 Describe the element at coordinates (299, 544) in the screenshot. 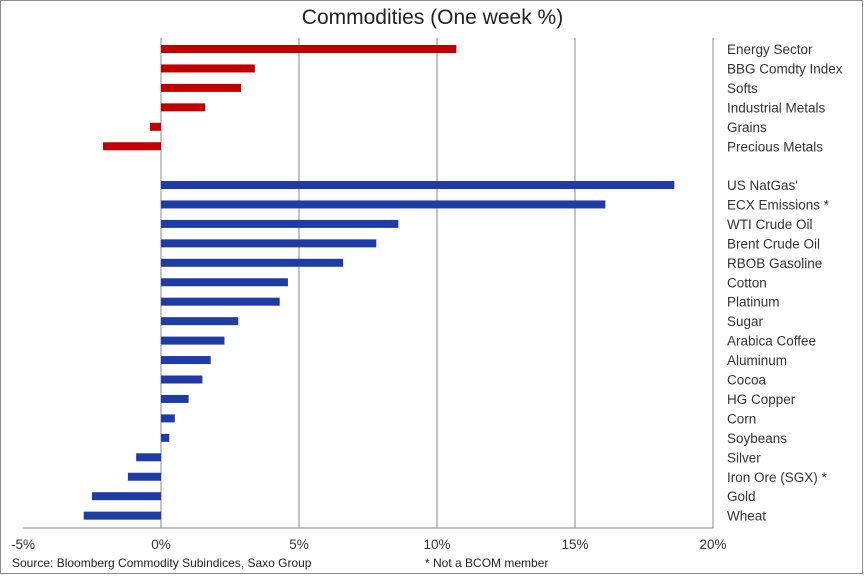

I see `x-tick-label: 5%` at that location.